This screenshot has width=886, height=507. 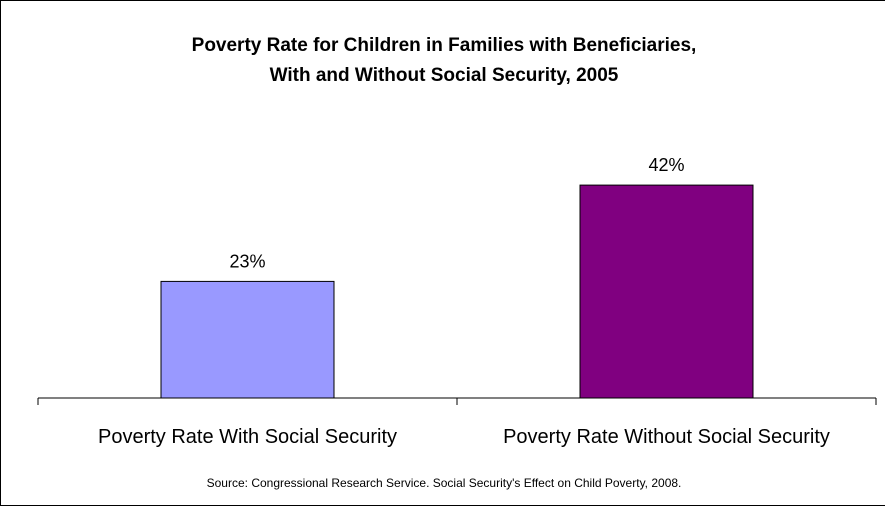 What do you see at coordinates (666, 437) in the screenshot?
I see `category-label-2: Poverty Rate Without Social Security` at bounding box center [666, 437].